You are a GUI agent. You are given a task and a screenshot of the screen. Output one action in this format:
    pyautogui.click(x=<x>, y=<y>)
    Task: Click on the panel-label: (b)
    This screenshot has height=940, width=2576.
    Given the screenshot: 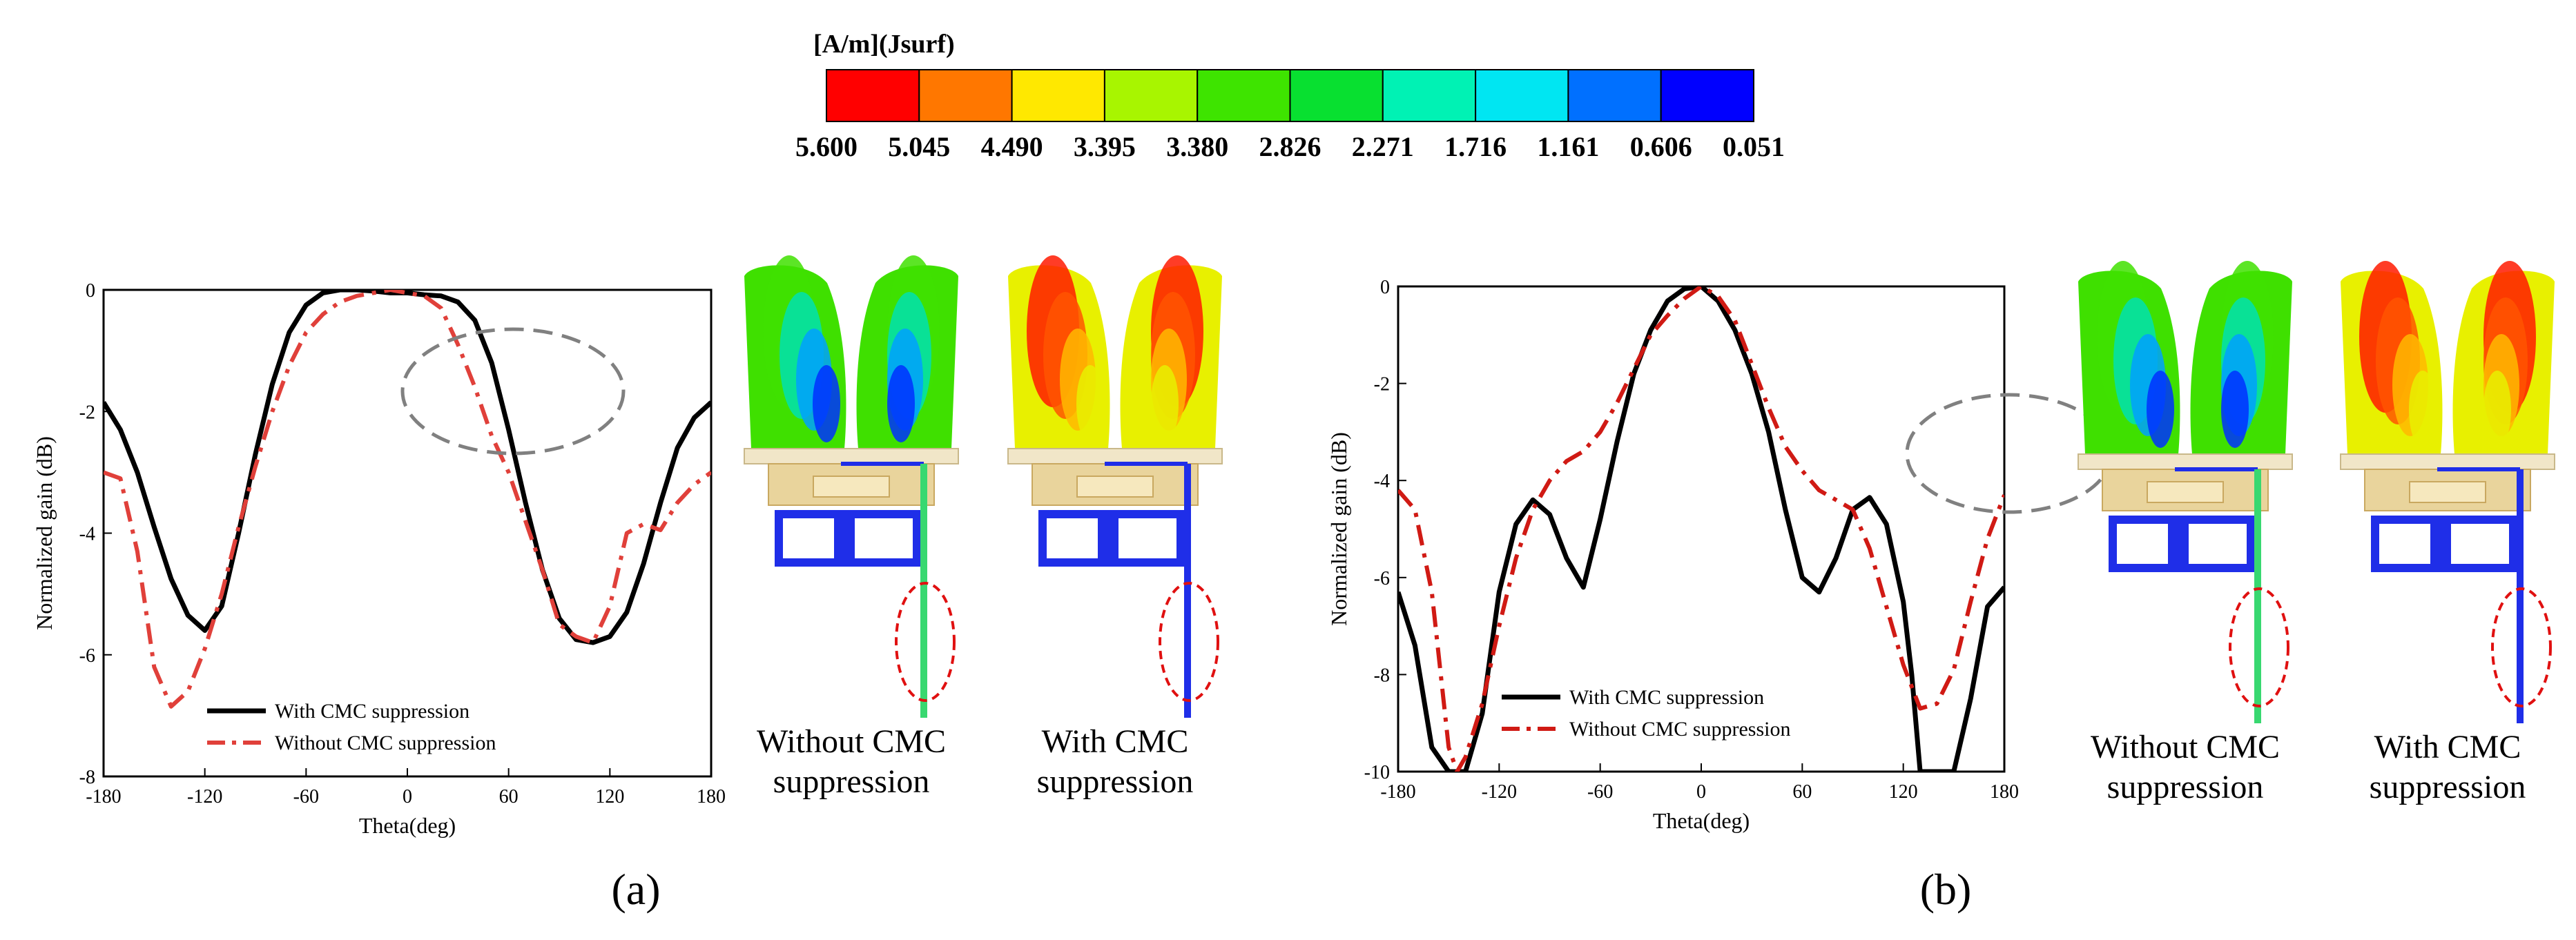 What is the action you would take?
    pyautogui.click(x=1946, y=889)
    